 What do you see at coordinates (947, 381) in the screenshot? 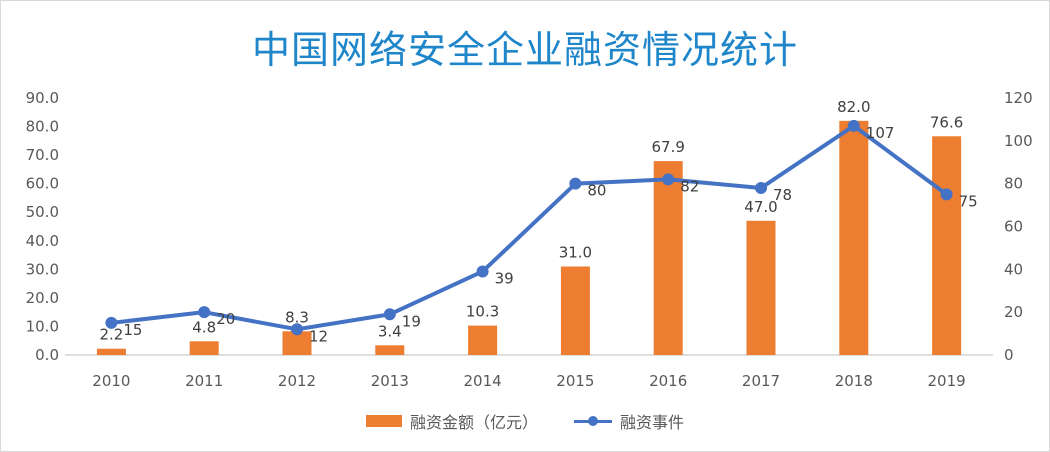
I see `x-tick-label: 2019` at bounding box center [947, 381].